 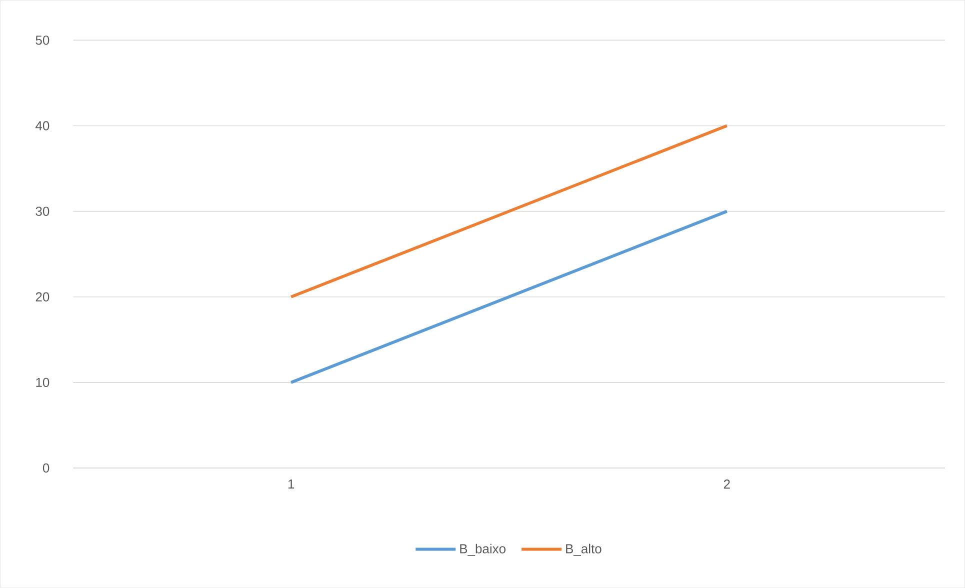 What do you see at coordinates (291, 483) in the screenshot?
I see `x-tick-label: 1` at bounding box center [291, 483].